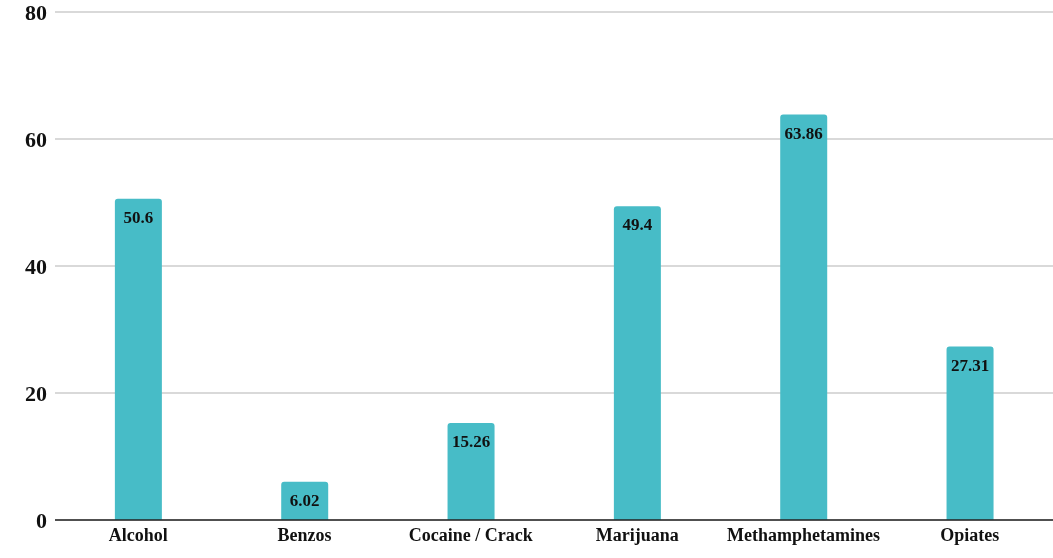 The image size is (1053, 558). I want to click on y-tick-label: 20, so click(36, 393).